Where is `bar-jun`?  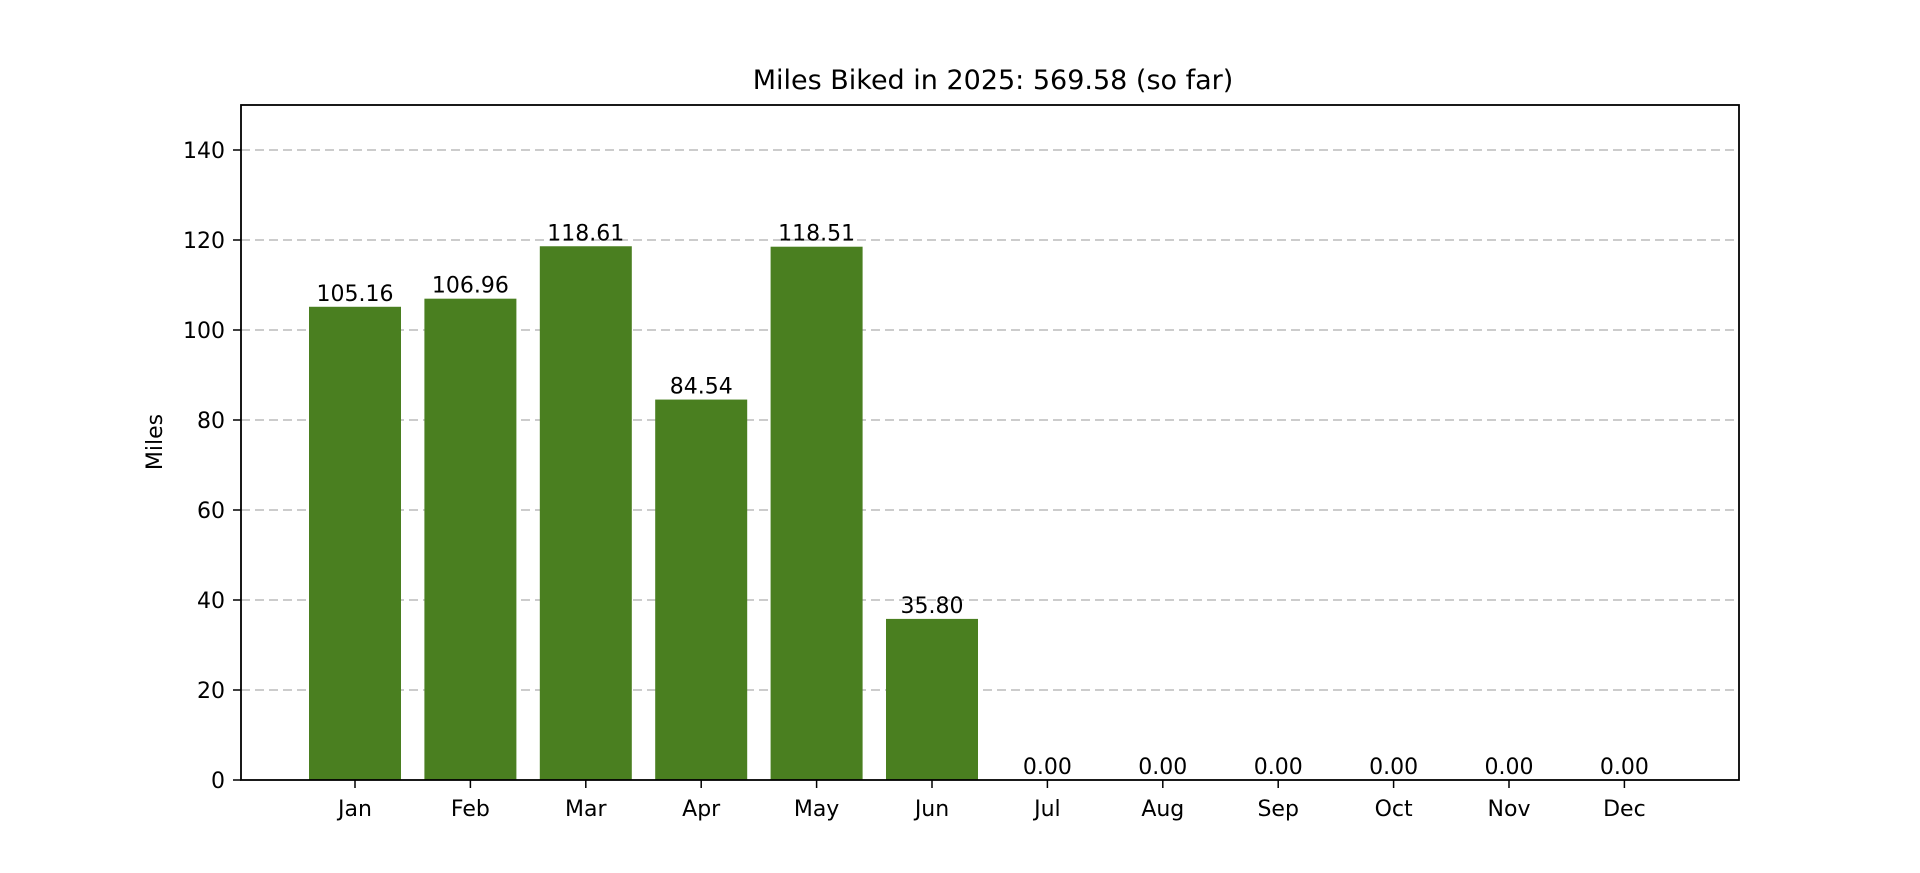 bar-jun is located at coordinates (932, 699).